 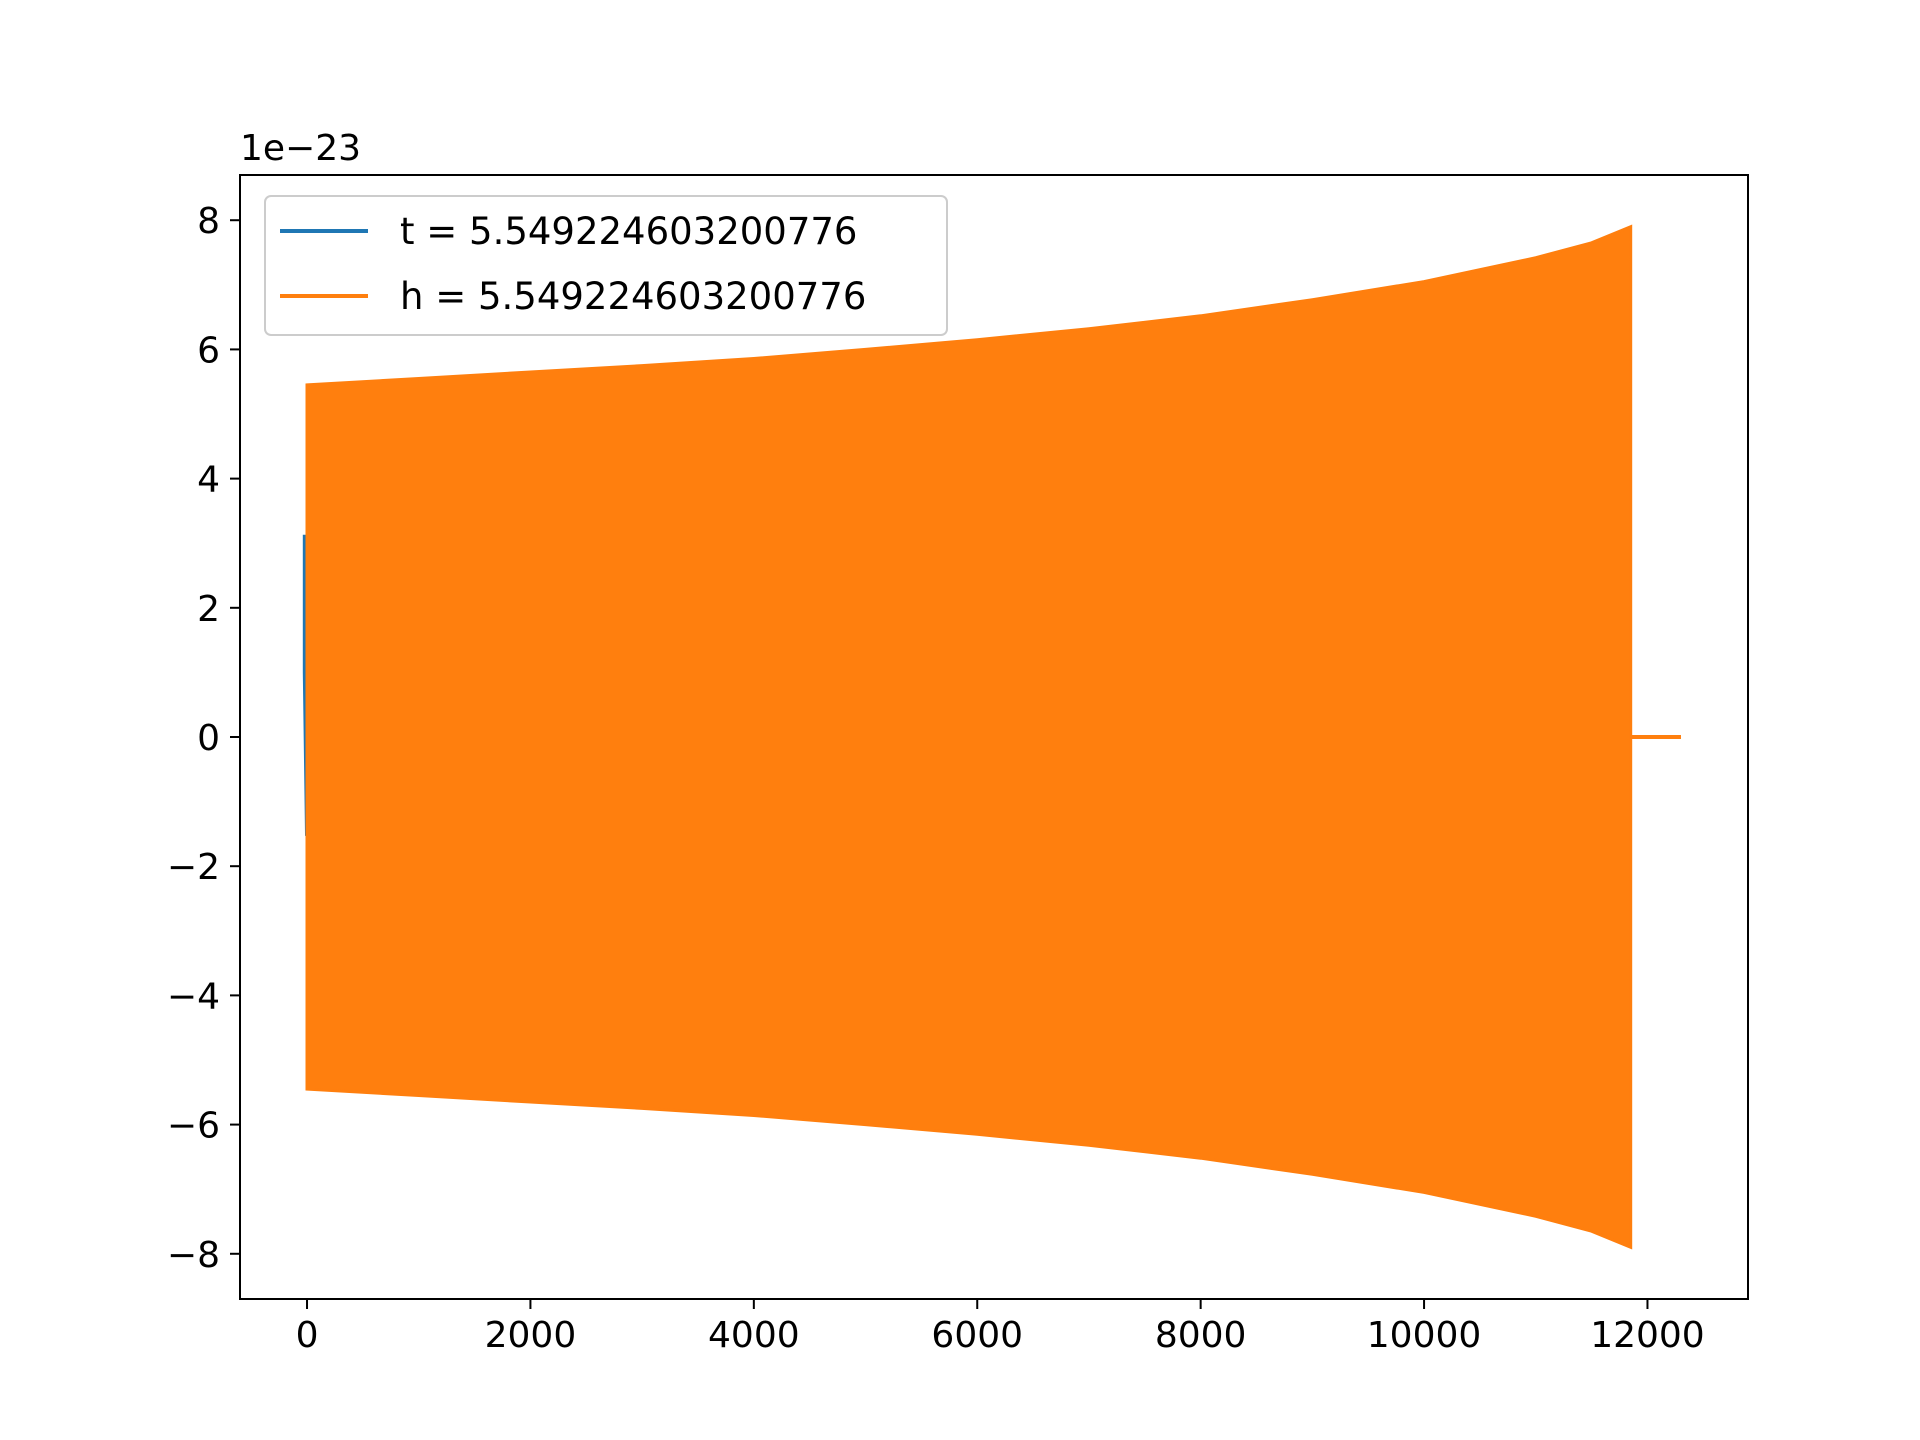 What do you see at coordinates (208, 221) in the screenshot?
I see `y-tick-label: 8` at bounding box center [208, 221].